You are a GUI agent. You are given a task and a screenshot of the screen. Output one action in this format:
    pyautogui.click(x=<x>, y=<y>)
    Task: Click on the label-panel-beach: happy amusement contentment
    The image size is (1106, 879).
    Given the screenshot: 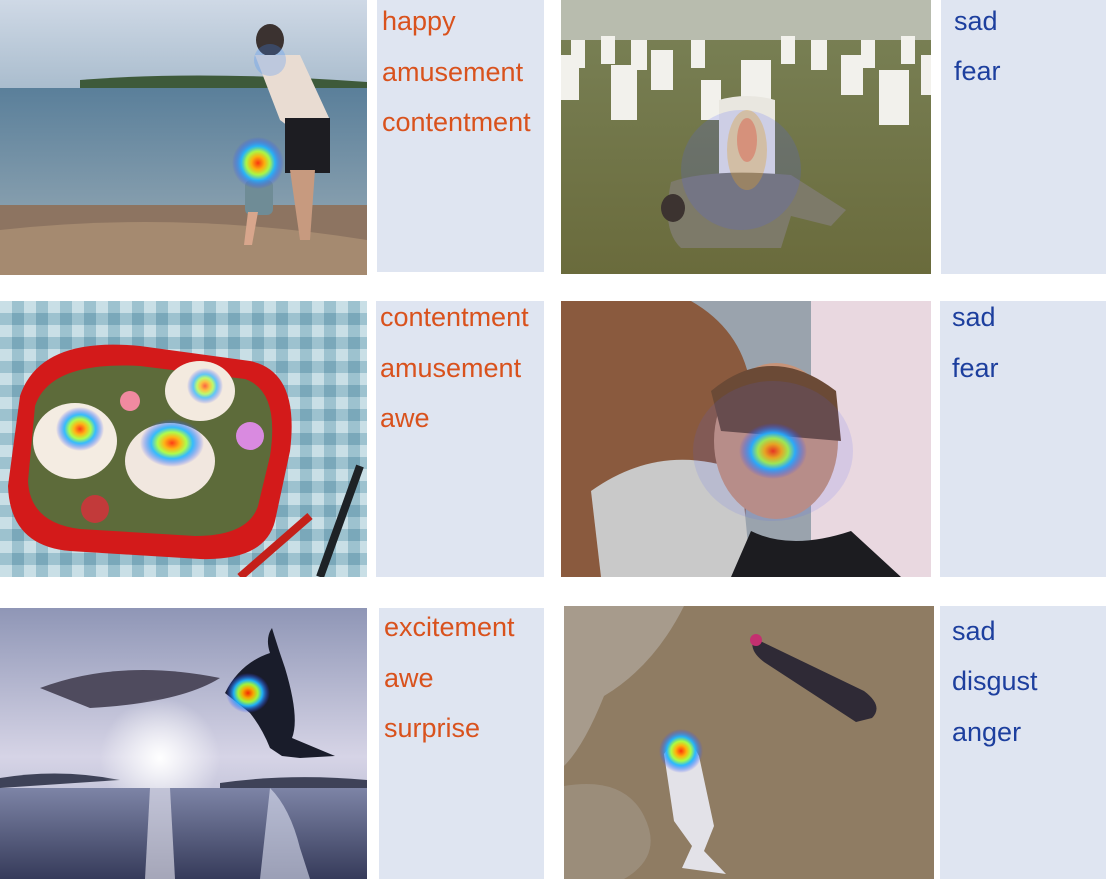 What is the action you would take?
    pyautogui.click(x=460, y=136)
    